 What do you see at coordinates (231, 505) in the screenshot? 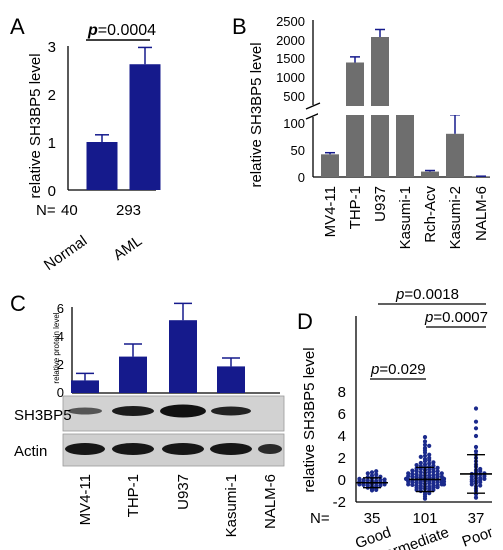
I see `category-label: Kasumi-1` at bounding box center [231, 505].